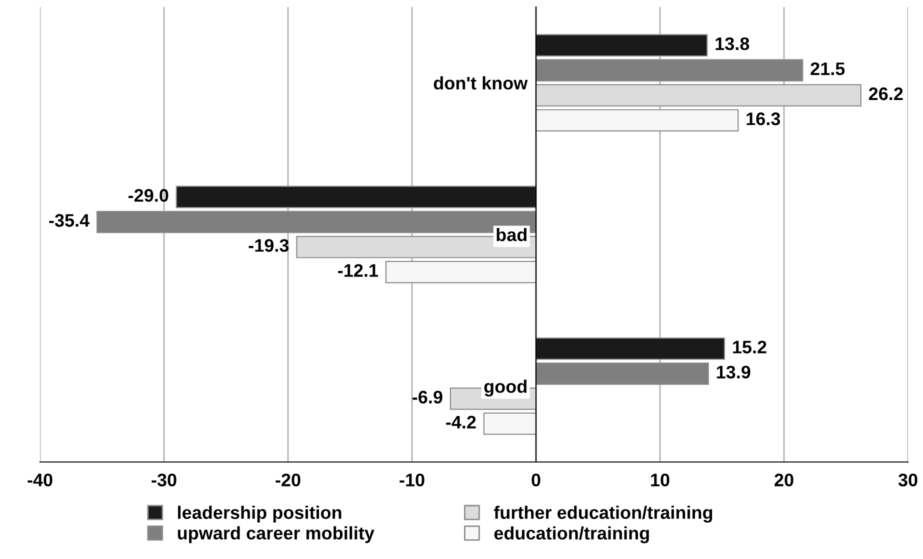  I want to click on x-tick-label: 20, so click(784, 480).